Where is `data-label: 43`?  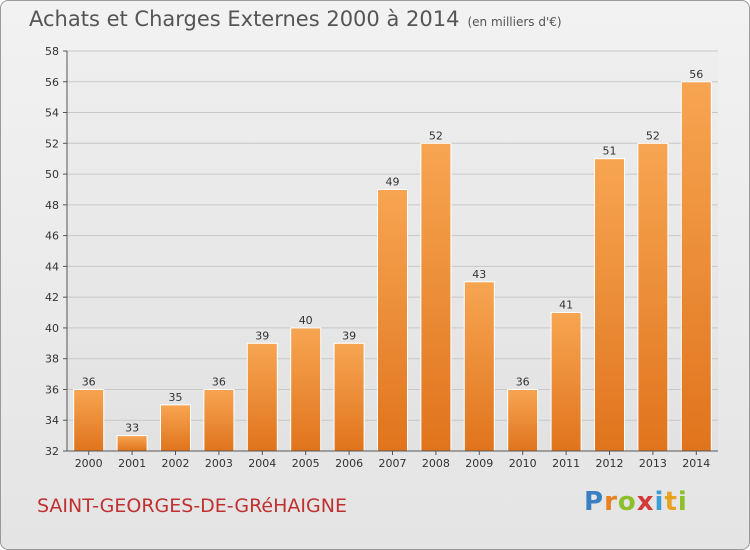 data-label: 43 is located at coordinates (479, 274).